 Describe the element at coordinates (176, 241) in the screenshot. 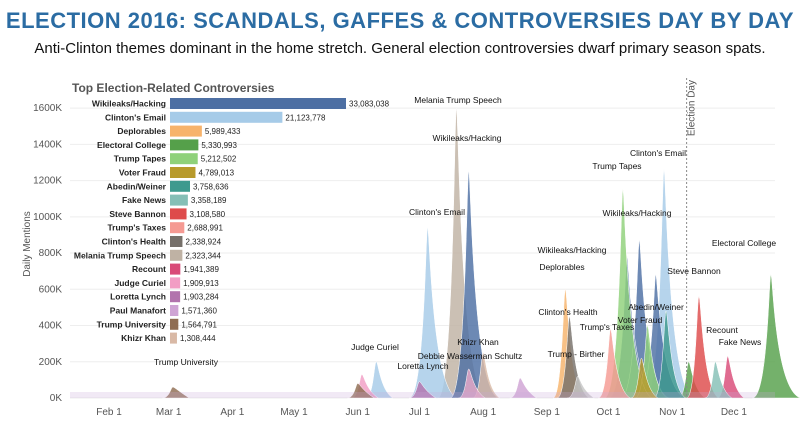

I see `bar-clinton-s-health` at that location.